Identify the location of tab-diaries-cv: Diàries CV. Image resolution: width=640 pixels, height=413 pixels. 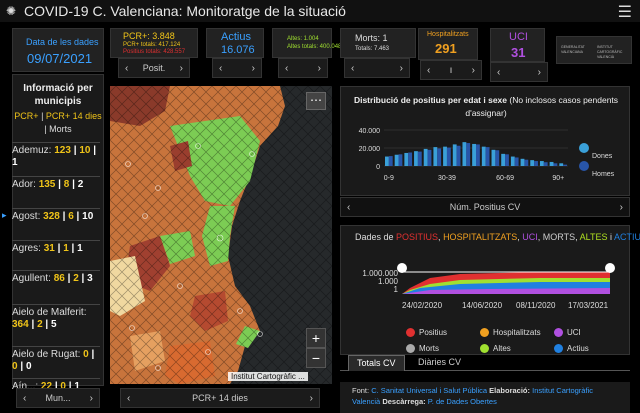
(440, 362).